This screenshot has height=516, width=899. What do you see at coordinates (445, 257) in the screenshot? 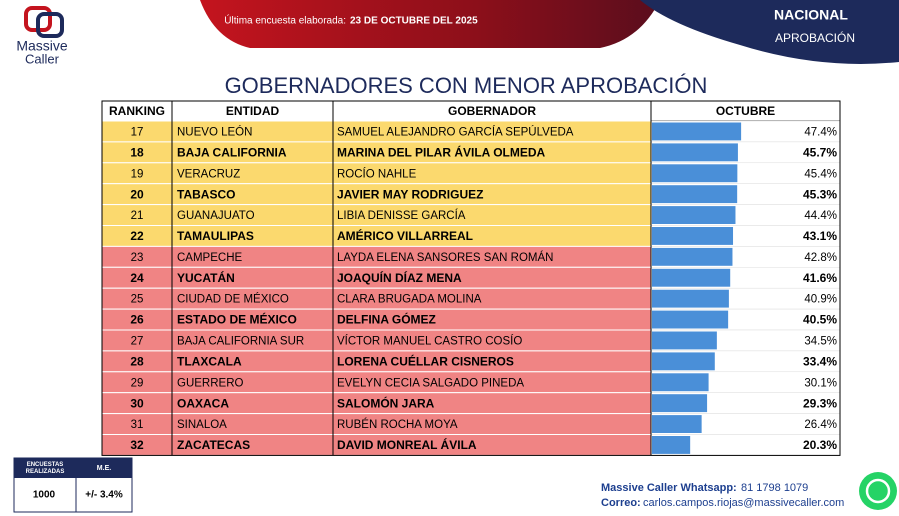
I see `governor: LAYDA ELENA SANSORES SAN ROMÁN` at bounding box center [445, 257].